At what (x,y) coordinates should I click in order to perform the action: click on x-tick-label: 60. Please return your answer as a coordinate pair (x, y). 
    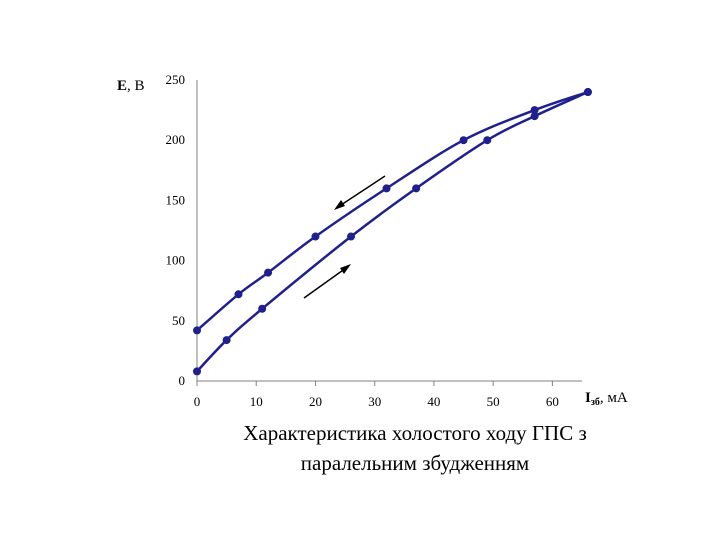
    Looking at the image, I should click on (552, 401).